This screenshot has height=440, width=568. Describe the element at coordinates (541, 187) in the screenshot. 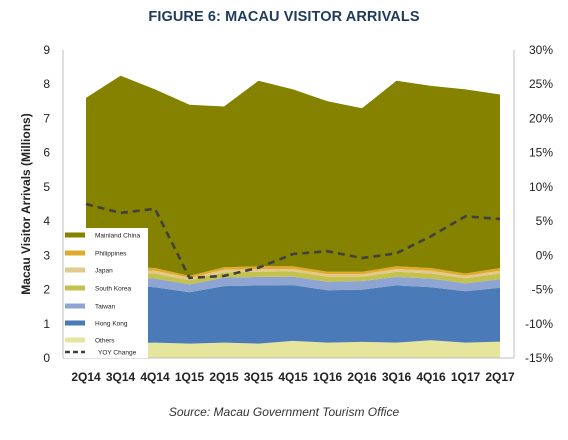

I see `y2-tick-label: 10%` at that location.